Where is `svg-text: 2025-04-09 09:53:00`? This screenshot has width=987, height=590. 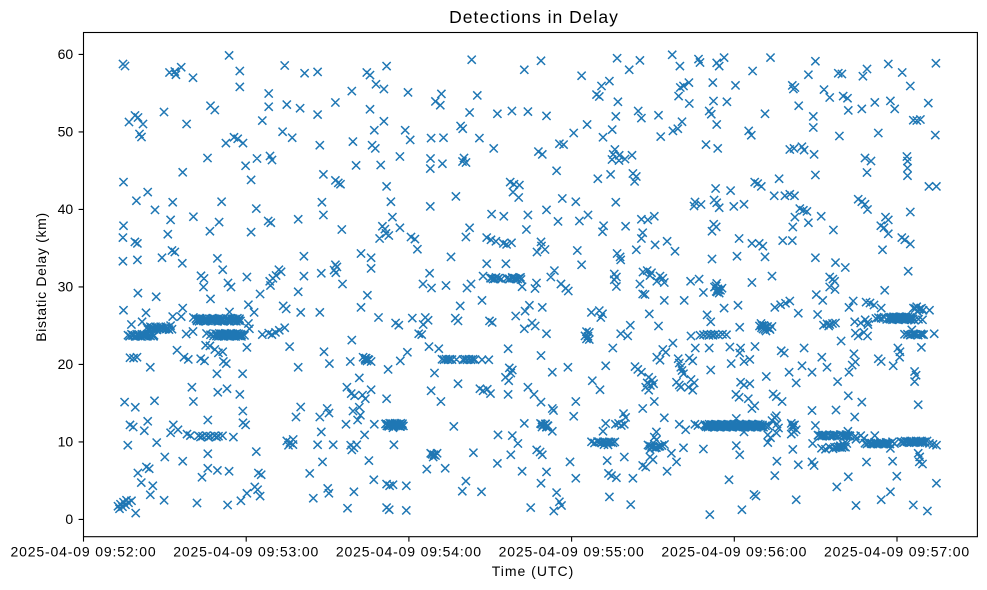 svg-text: 2025-04-09 09:53:00 is located at coordinates (246, 552).